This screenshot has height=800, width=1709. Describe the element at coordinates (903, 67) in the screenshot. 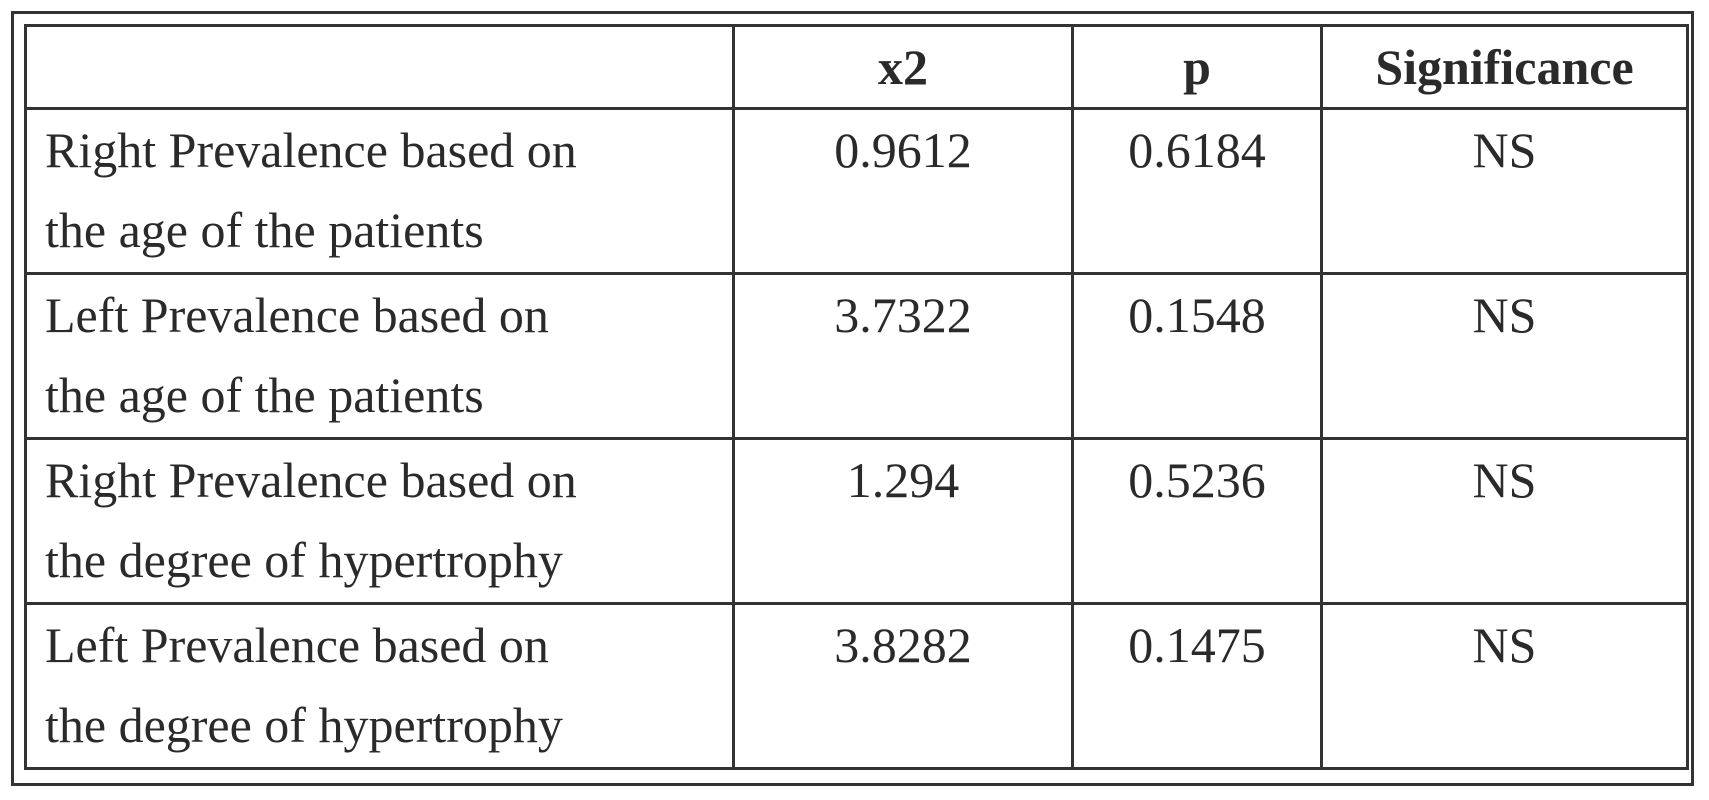

I see `header-cell: x2` at that location.